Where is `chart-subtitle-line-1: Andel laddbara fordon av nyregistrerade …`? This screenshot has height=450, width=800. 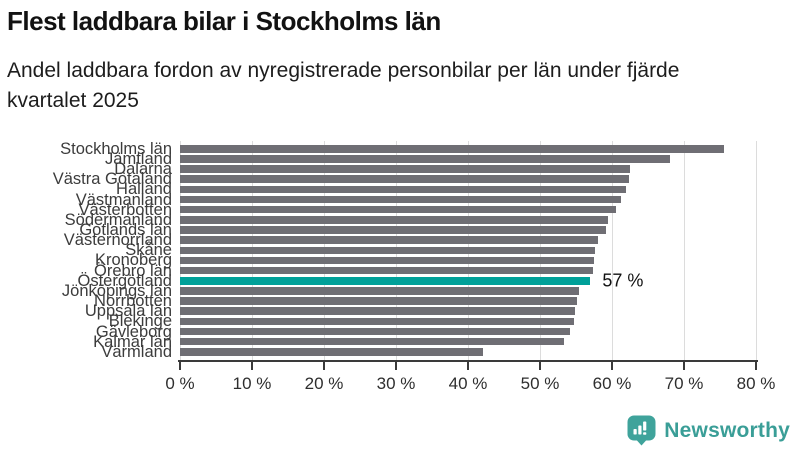
chart-subtitle-line-1: Andel laddbara fordon av nyregistrerade … is located at coordinates (343, 70).